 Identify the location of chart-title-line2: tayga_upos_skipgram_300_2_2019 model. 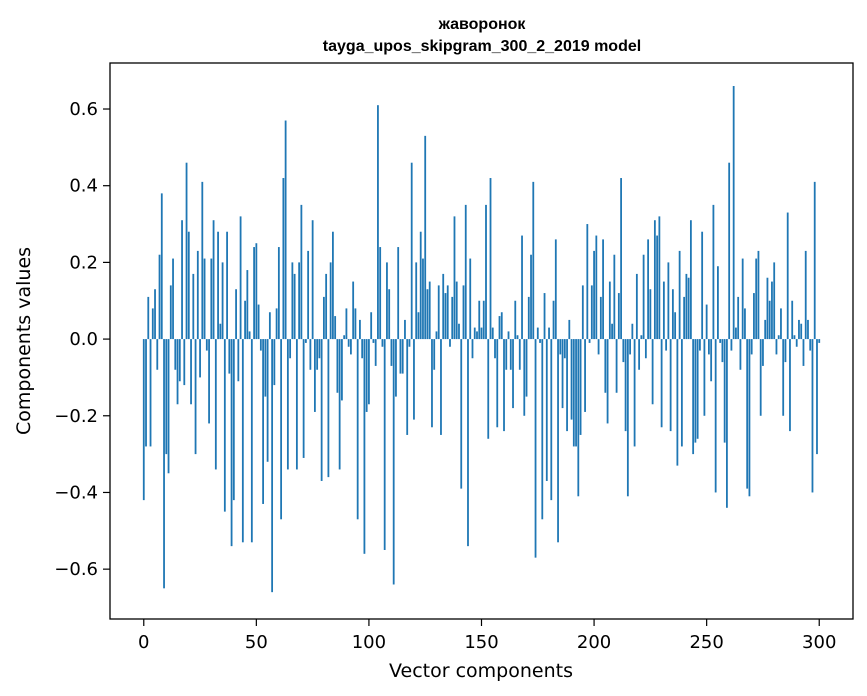
(482, 46).